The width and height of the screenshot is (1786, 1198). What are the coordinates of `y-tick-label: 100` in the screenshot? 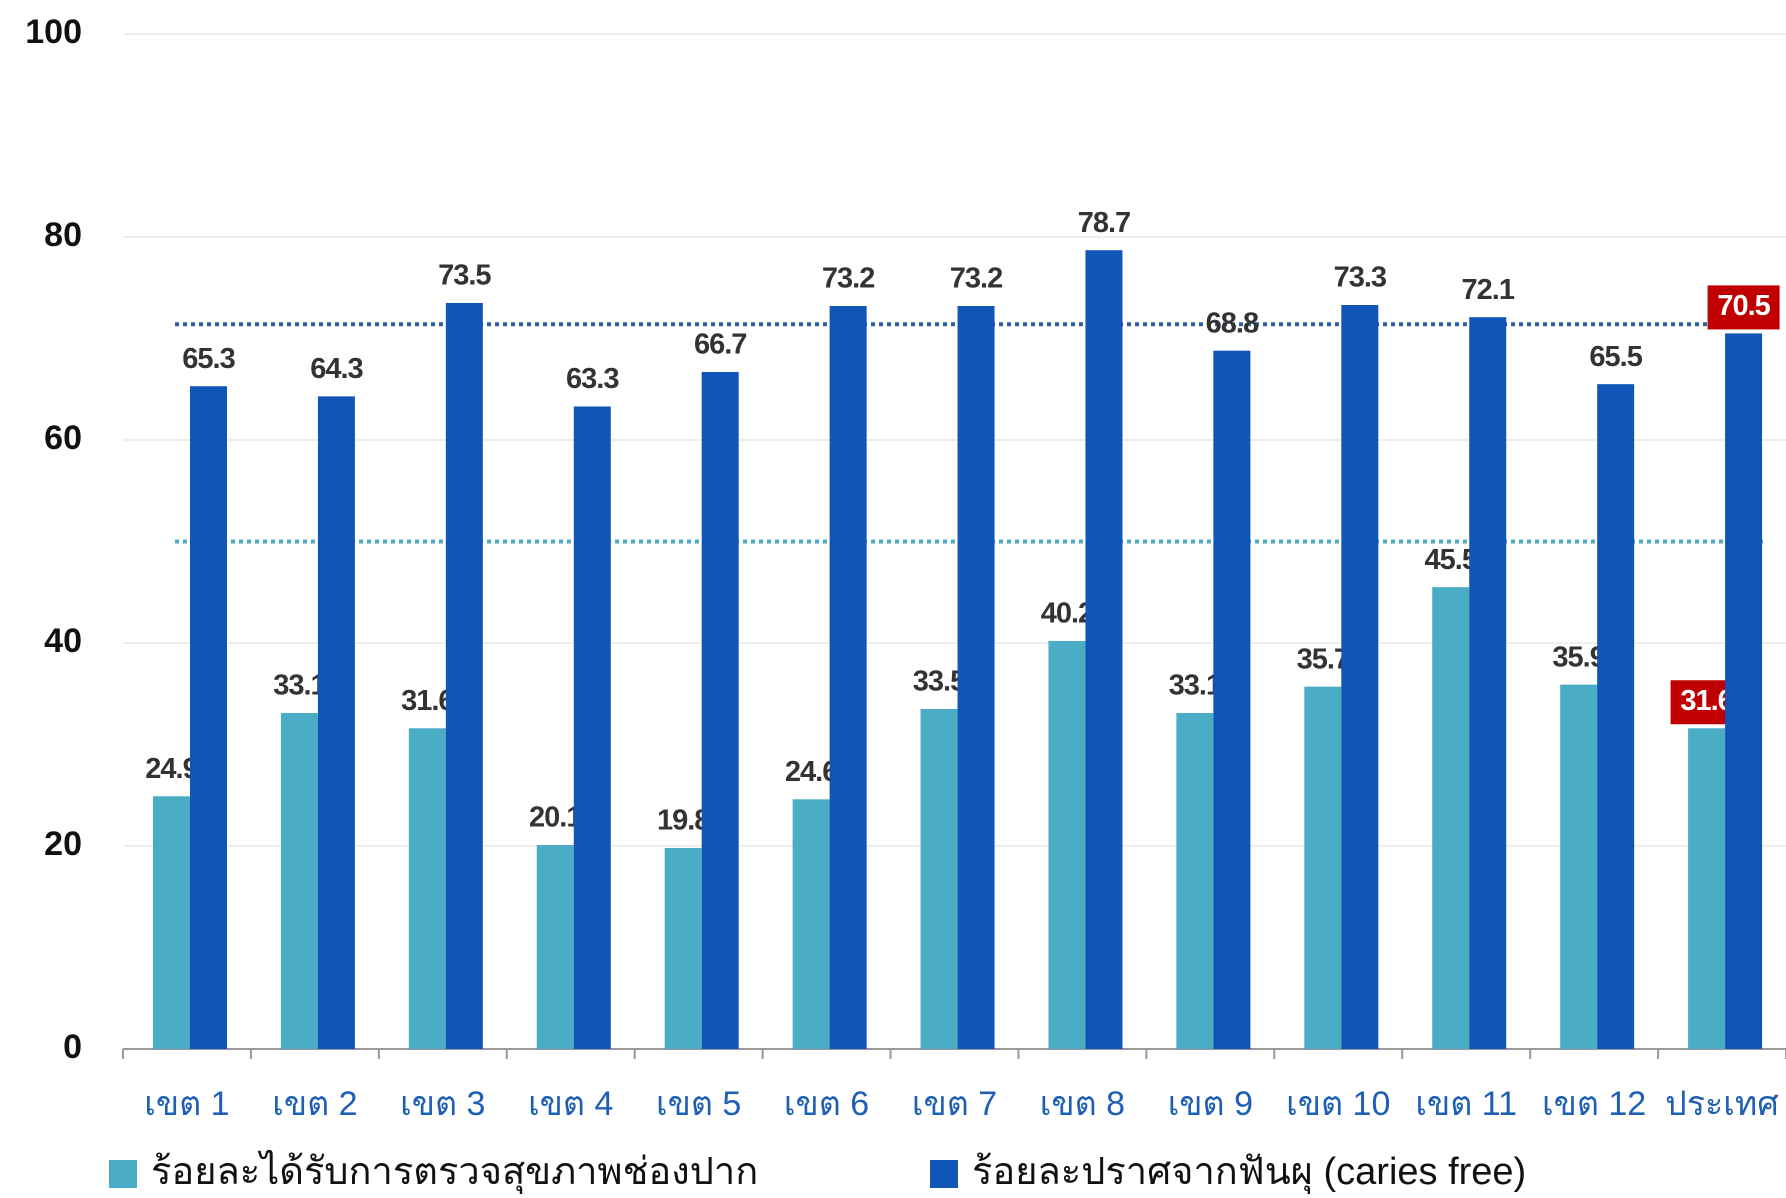 It's located at (53, 32).